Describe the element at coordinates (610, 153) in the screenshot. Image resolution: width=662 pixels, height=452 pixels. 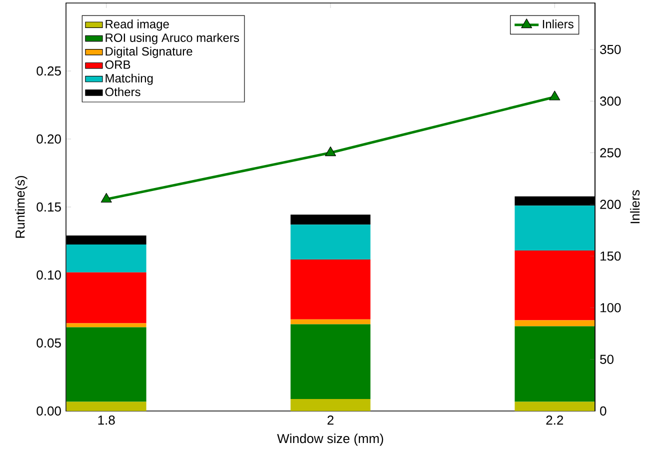
I see `y2-tick-label: 250` at that location.